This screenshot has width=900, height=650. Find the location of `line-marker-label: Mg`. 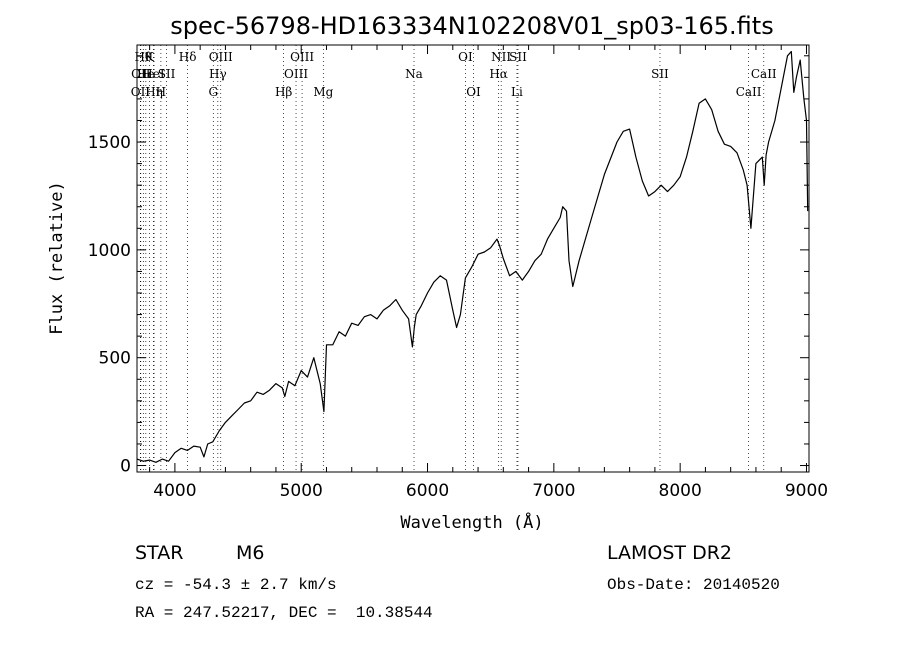

line-marker-label: Mg is located at coordinates (323, 92).